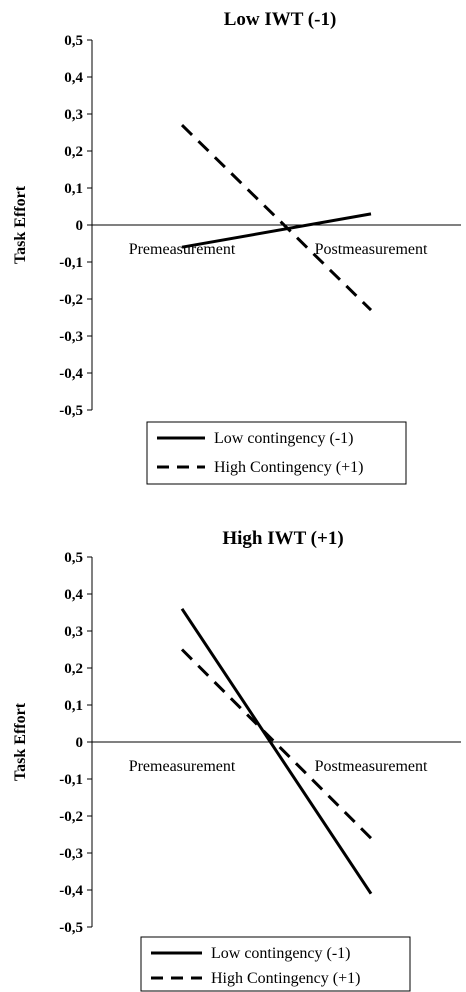 Image resolution: width=466 pixels, height=992 pixels. I want to click on chart-title: Low IWT (-1), so click(280, 19).